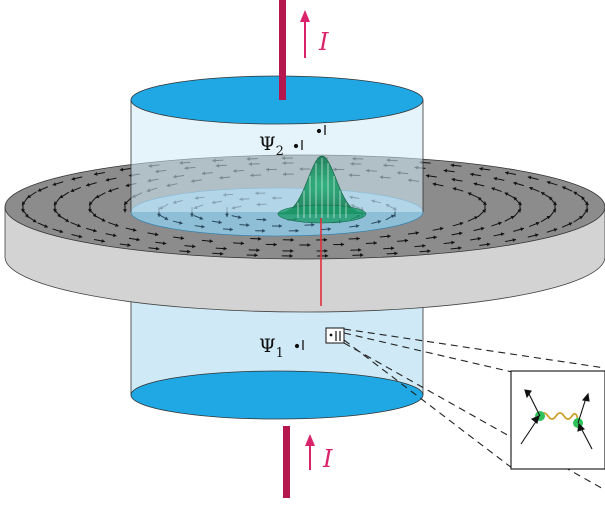 The width and height of the screenshot is (605, 508). I want to click on lower-cylinder-cap, so click(277, 395).